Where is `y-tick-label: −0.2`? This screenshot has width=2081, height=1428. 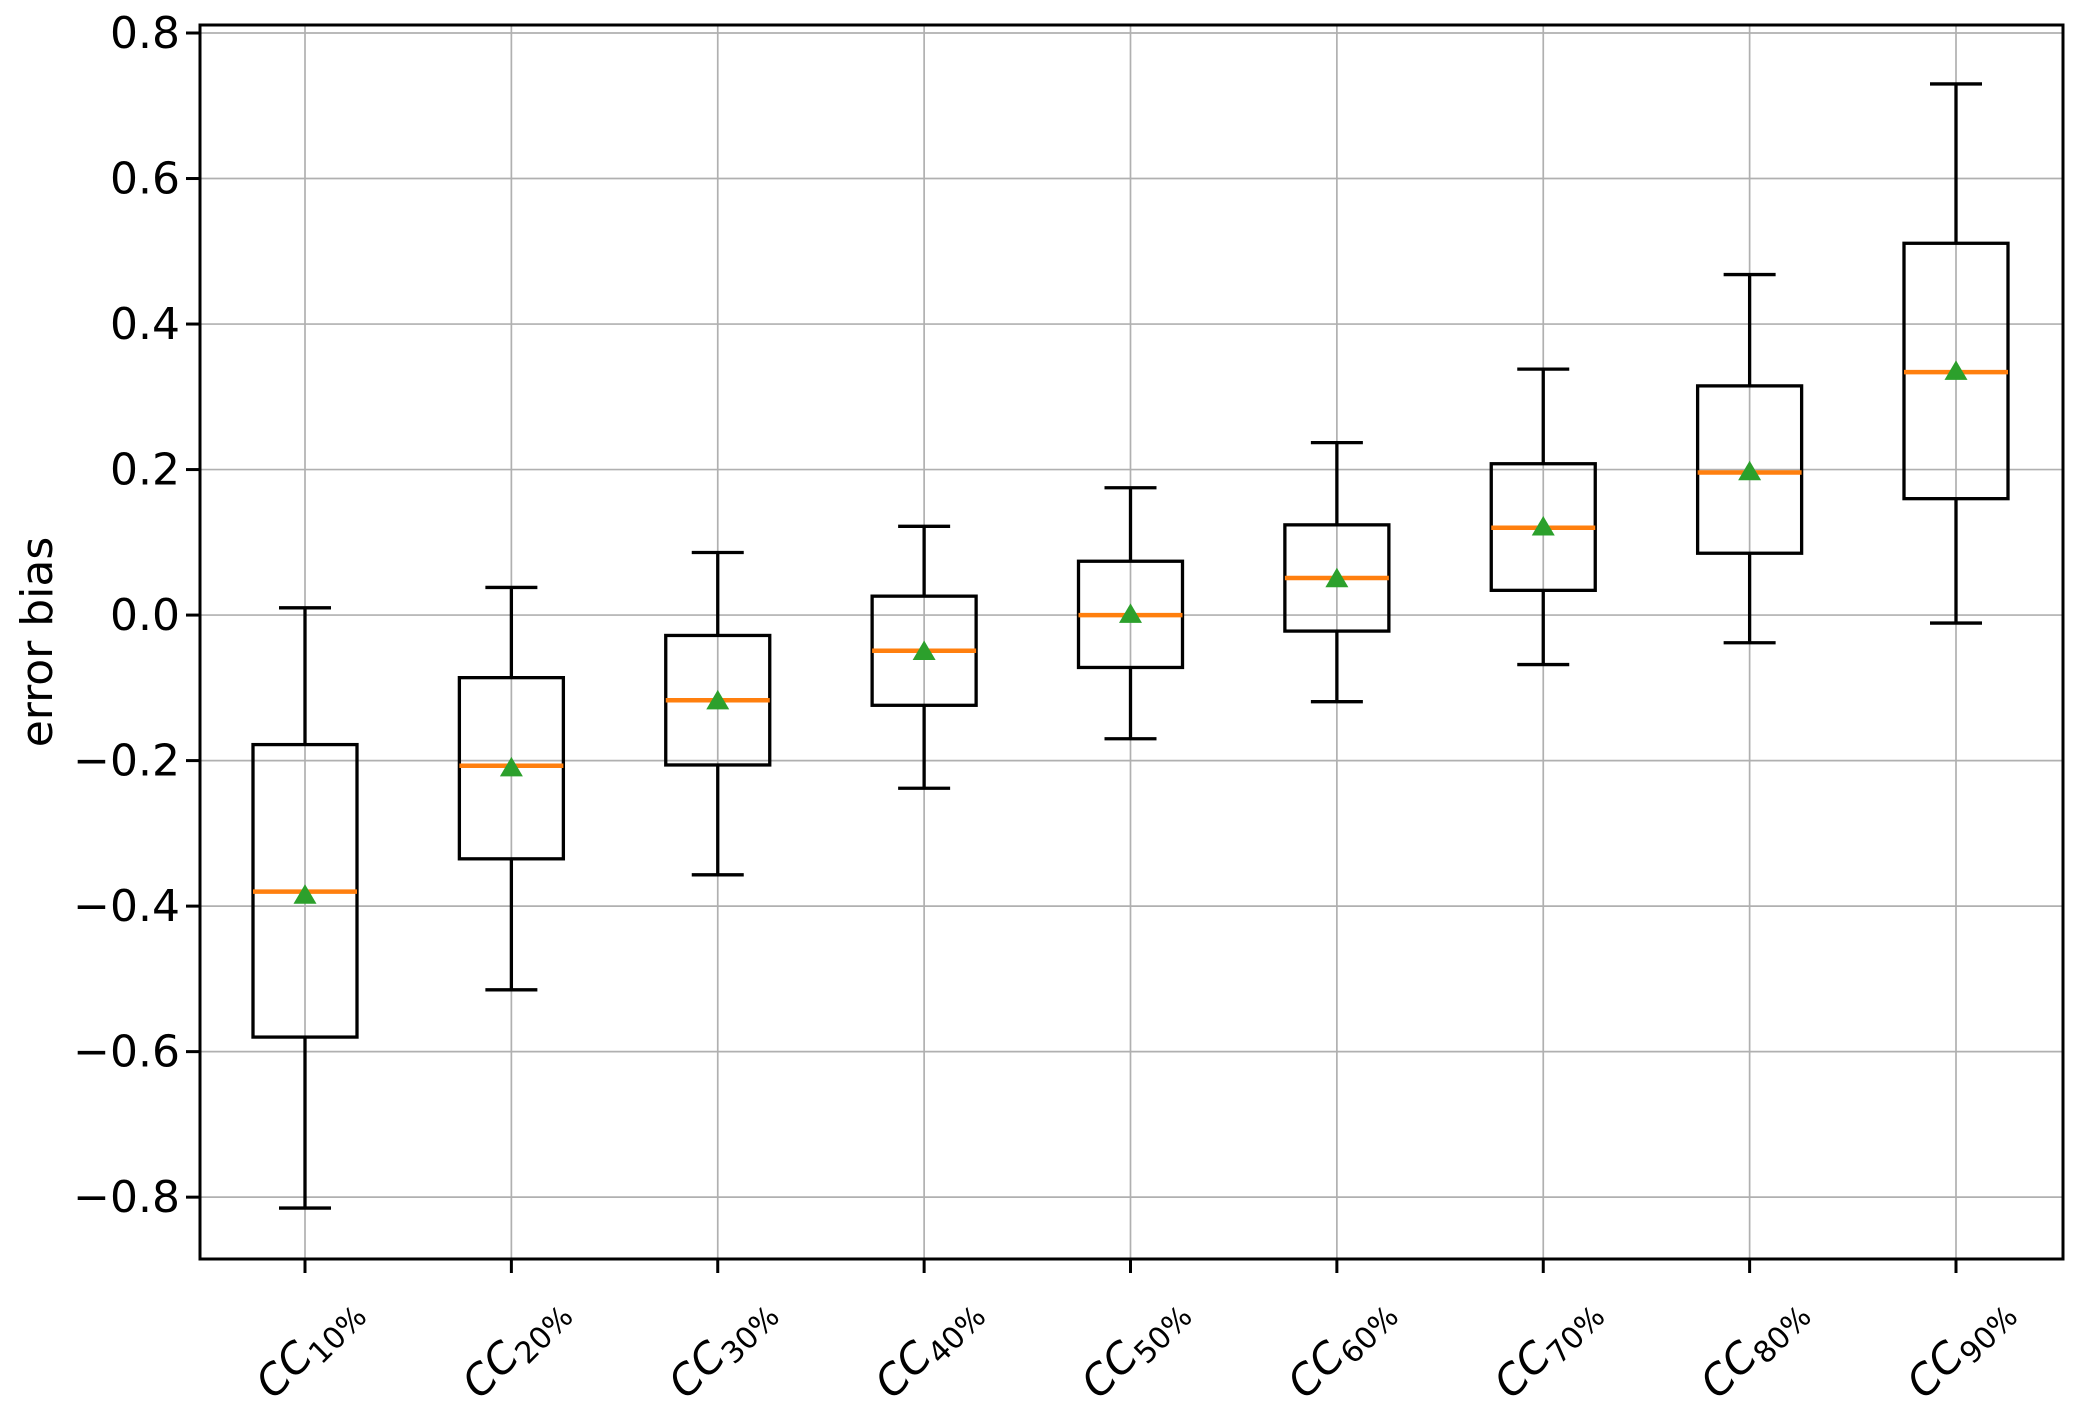
y-tick-label: −0.2 is located at coordinates (126, 761).